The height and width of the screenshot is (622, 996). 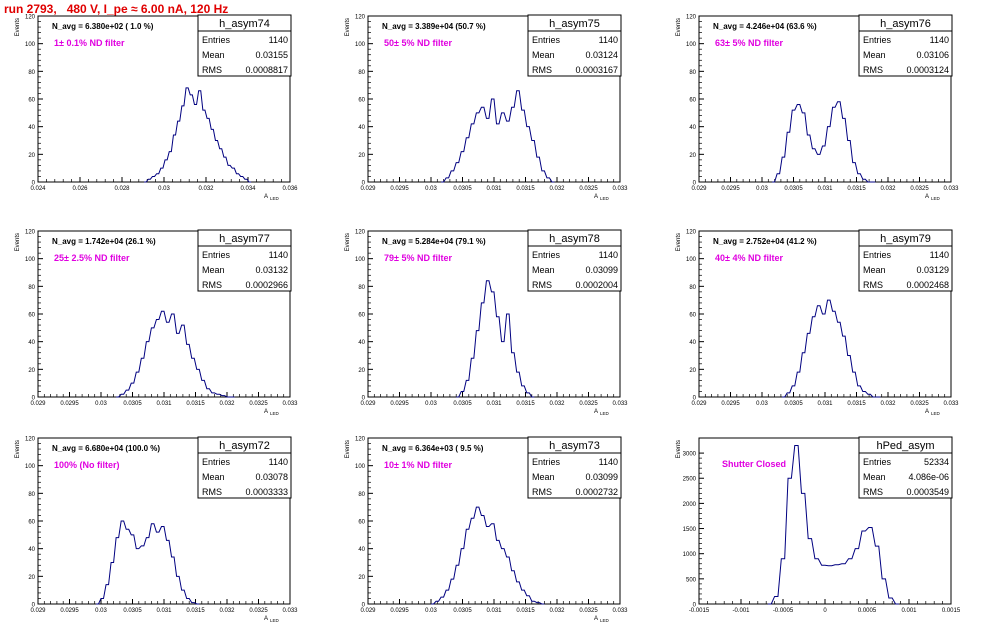 What do you see at coordinates (741, 611) in the screenshot?
I see `x-tick-label: -0.001` at bounding box center [741, 611].